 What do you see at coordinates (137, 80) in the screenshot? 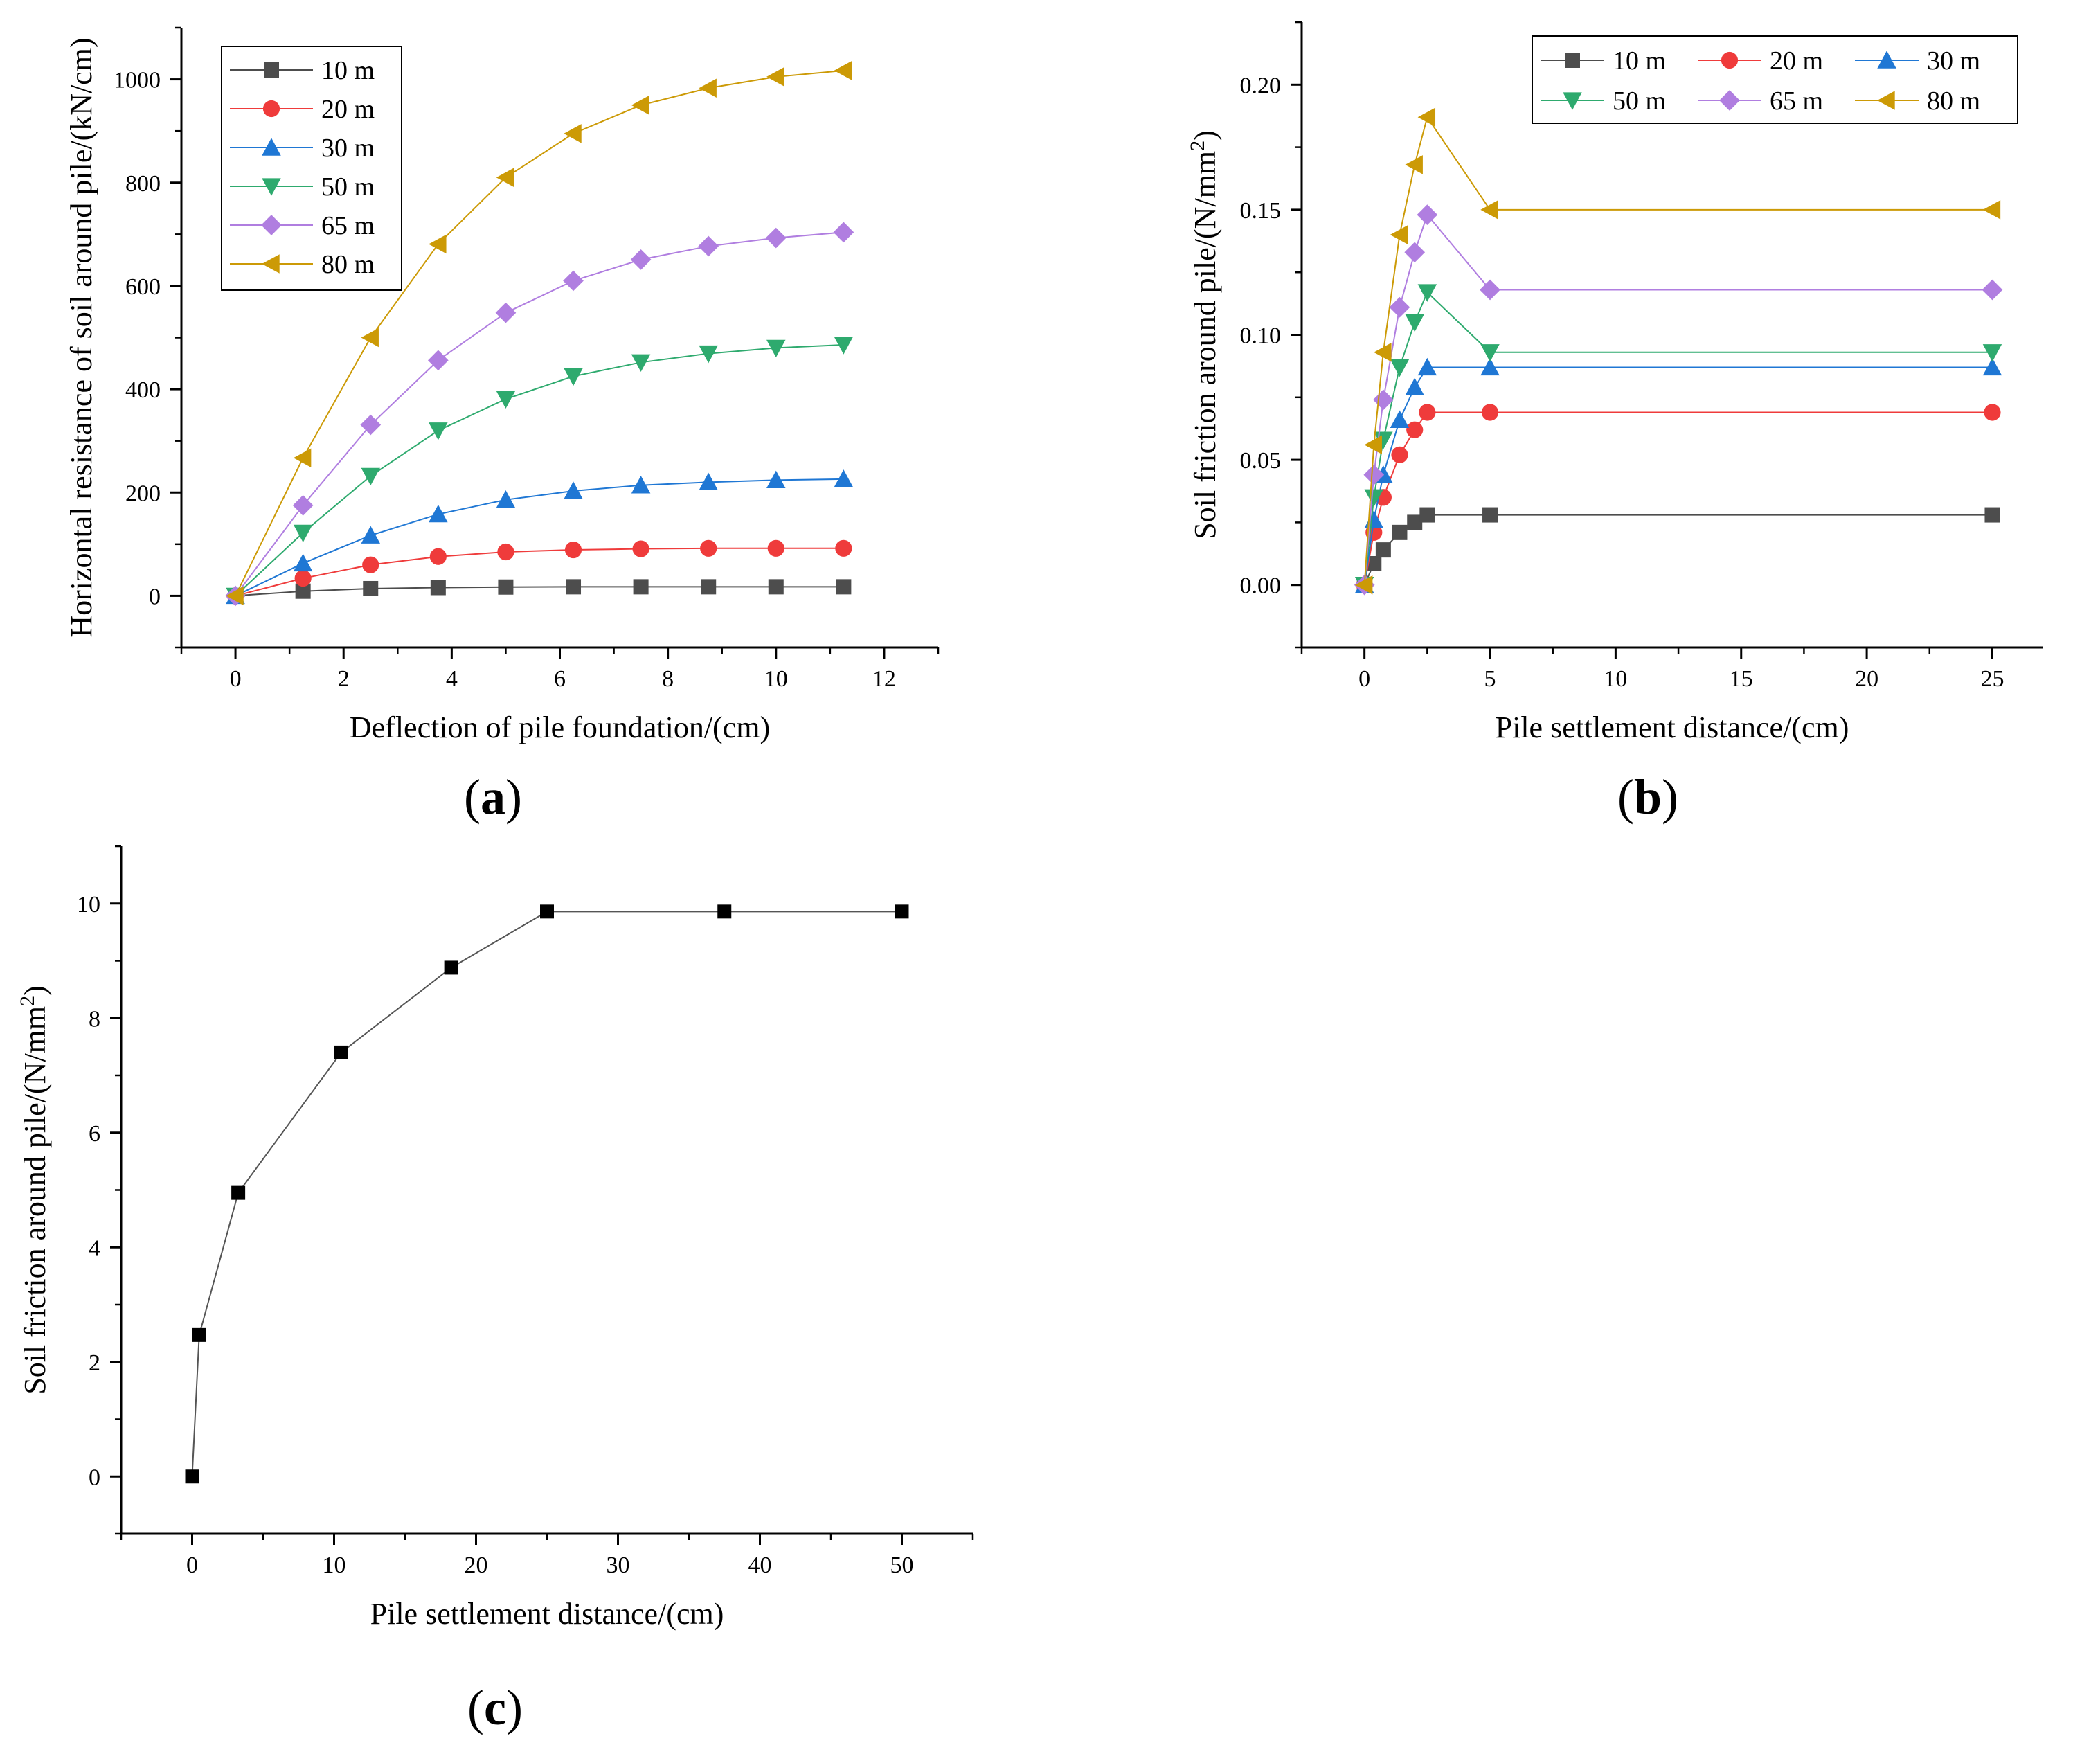
I see `y-tick-label: 1000` at bounding box center [137, 80].